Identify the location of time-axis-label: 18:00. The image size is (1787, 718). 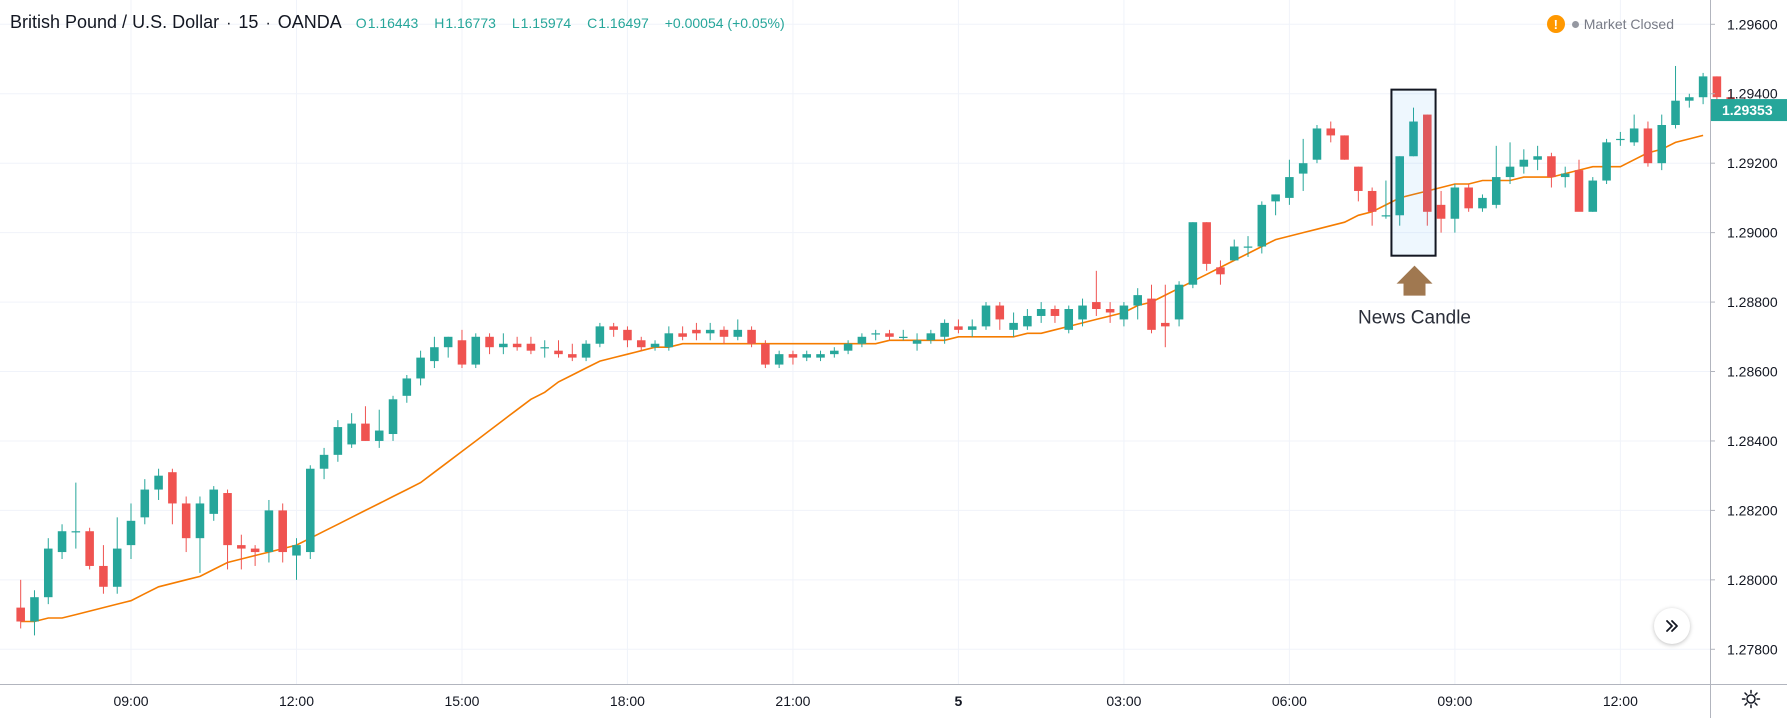
(627, 701).